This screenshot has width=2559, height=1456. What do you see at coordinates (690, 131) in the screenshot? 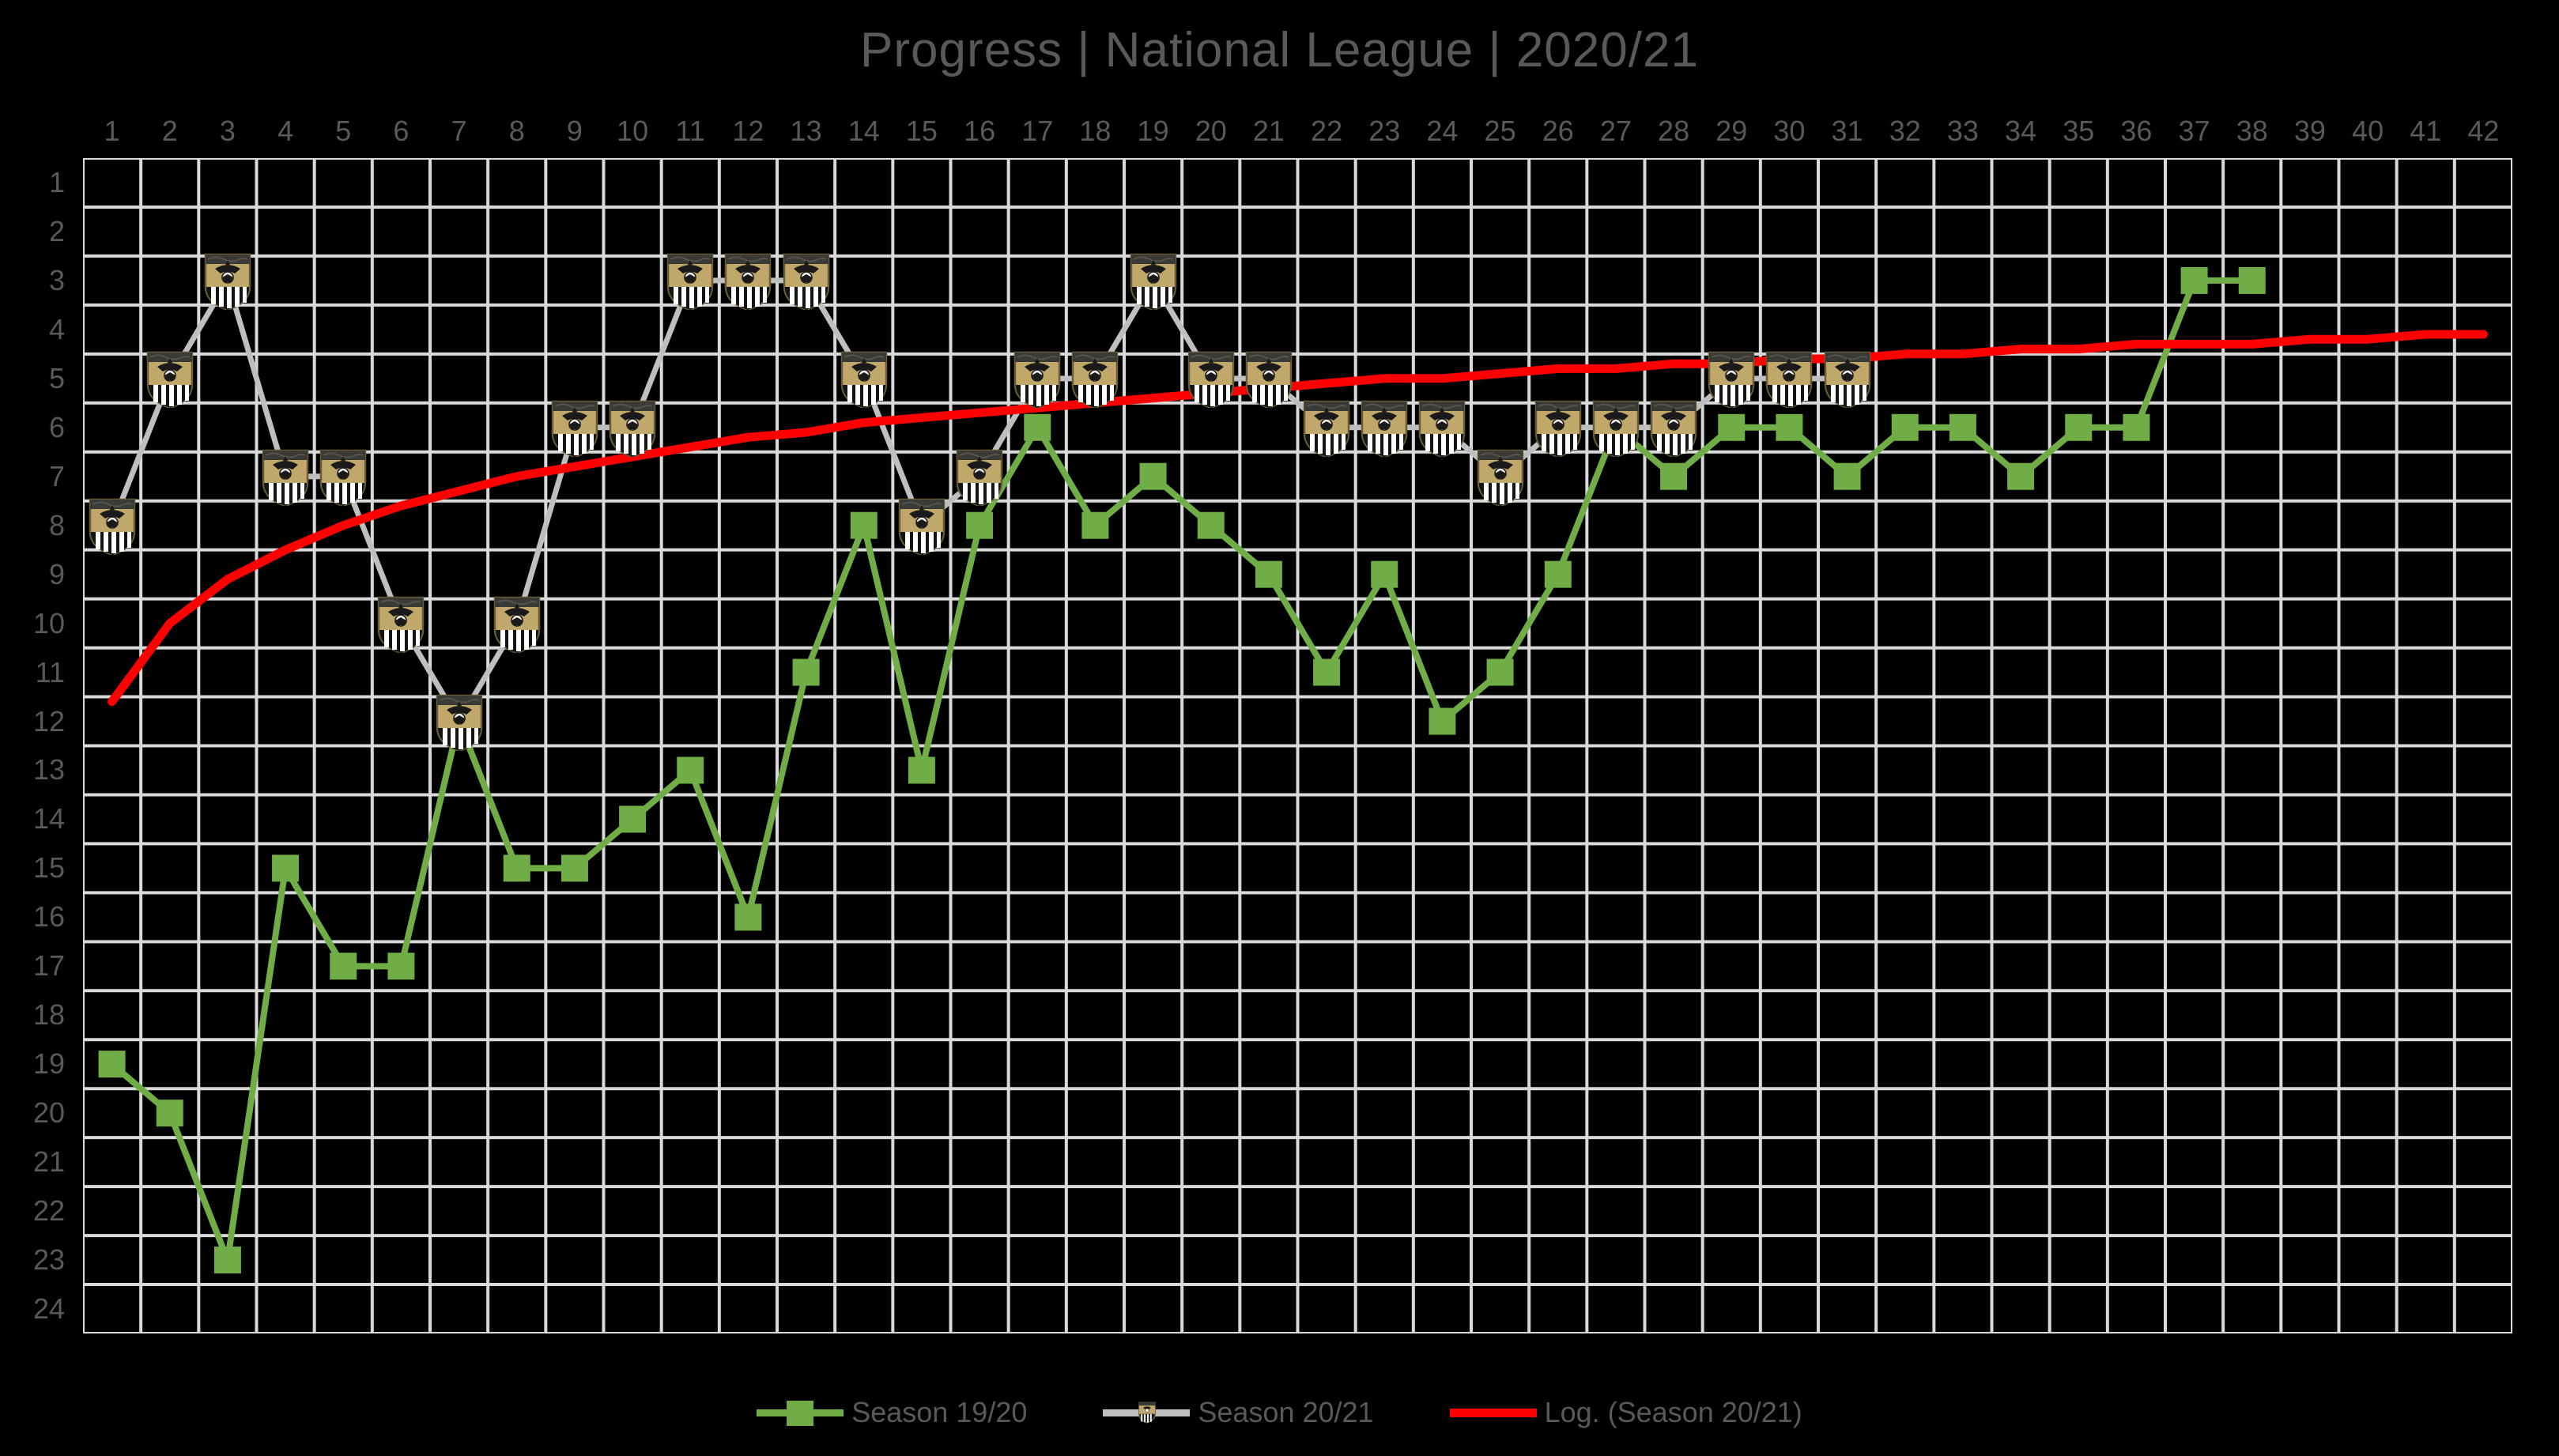
I see `x-axis-tick-11: 11` at bounding box center [690, 131].